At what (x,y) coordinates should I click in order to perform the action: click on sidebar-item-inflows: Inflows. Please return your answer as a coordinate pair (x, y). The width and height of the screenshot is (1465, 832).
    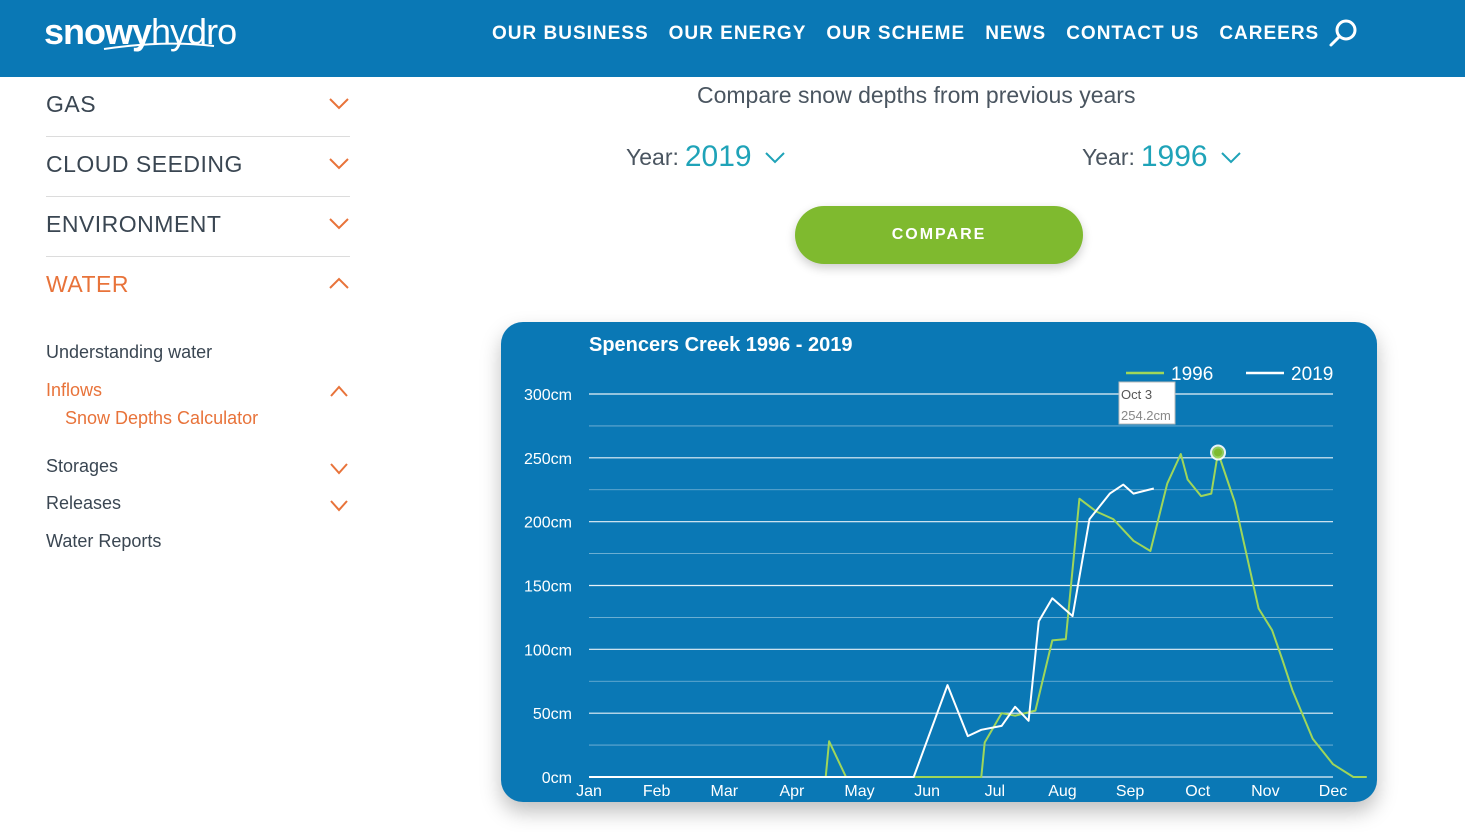
    Looking at the image, I should click on (74, 390).